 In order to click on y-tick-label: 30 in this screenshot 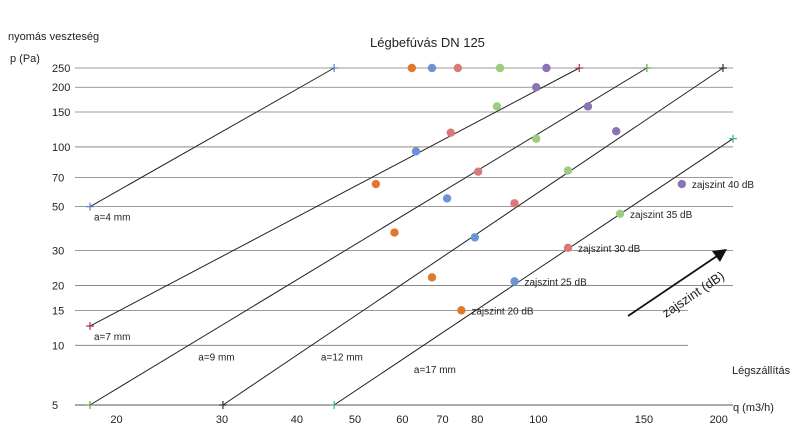, I will do `click(58, 252)`.